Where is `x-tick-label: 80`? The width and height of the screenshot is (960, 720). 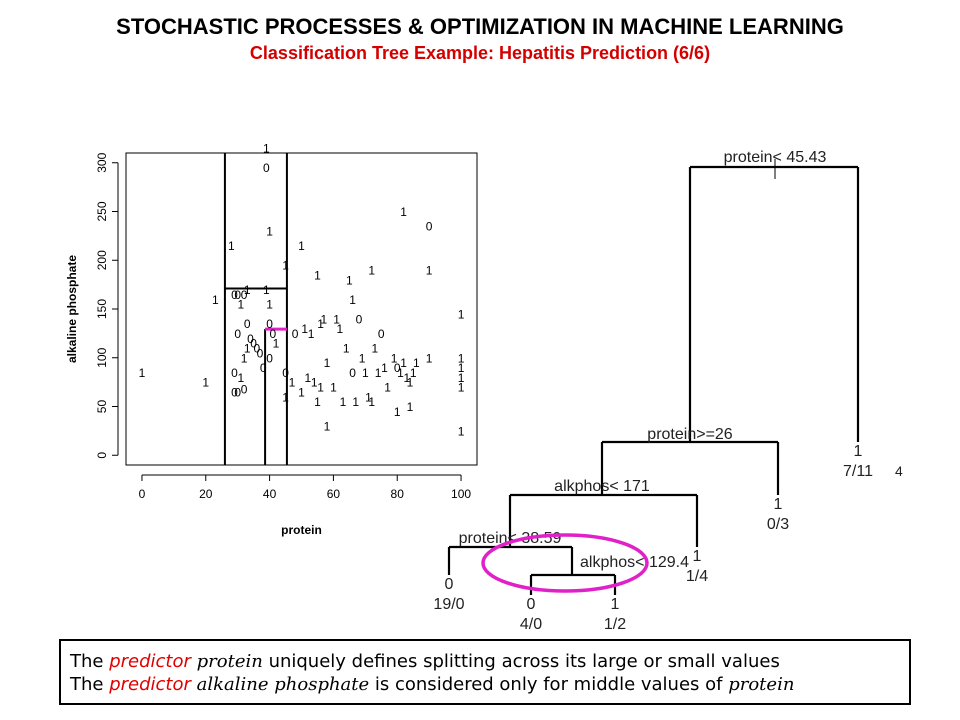 x-tick-label: 80 is located at coordinates (398, 494).